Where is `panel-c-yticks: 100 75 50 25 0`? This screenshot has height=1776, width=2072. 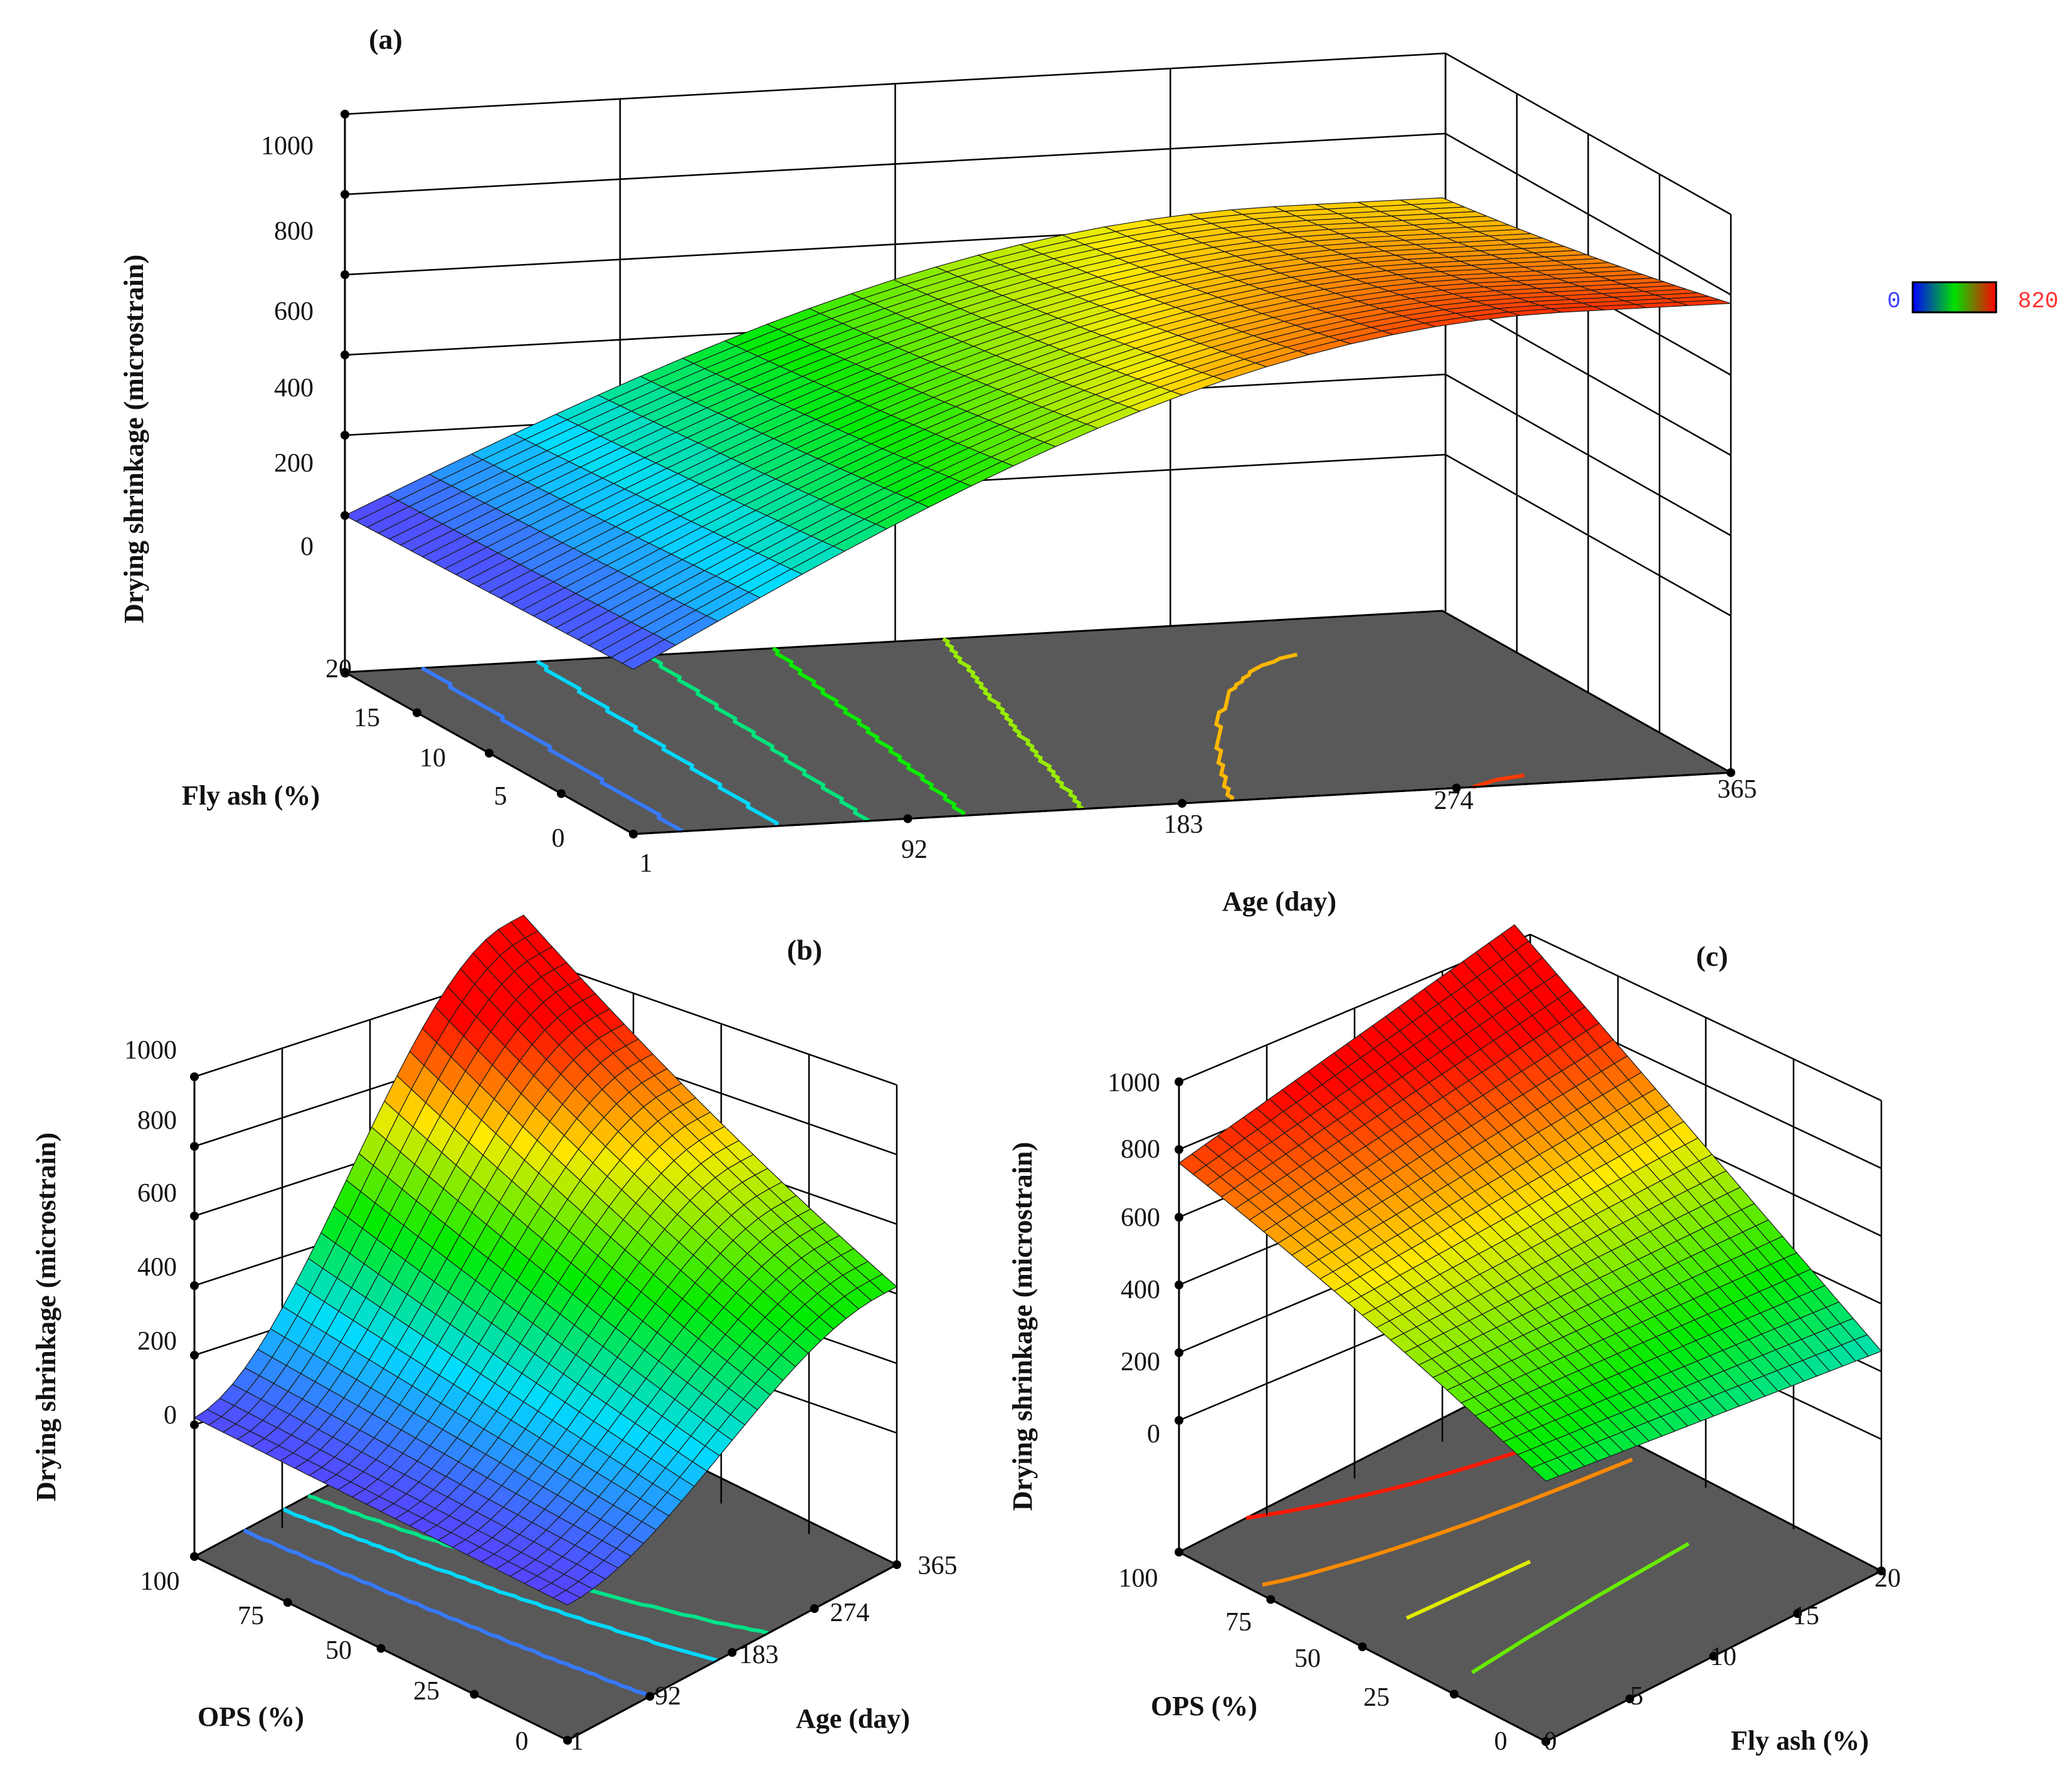 panel-c-yticks: 100 75 50 25 0 is located at coordinates (1313, 1660).